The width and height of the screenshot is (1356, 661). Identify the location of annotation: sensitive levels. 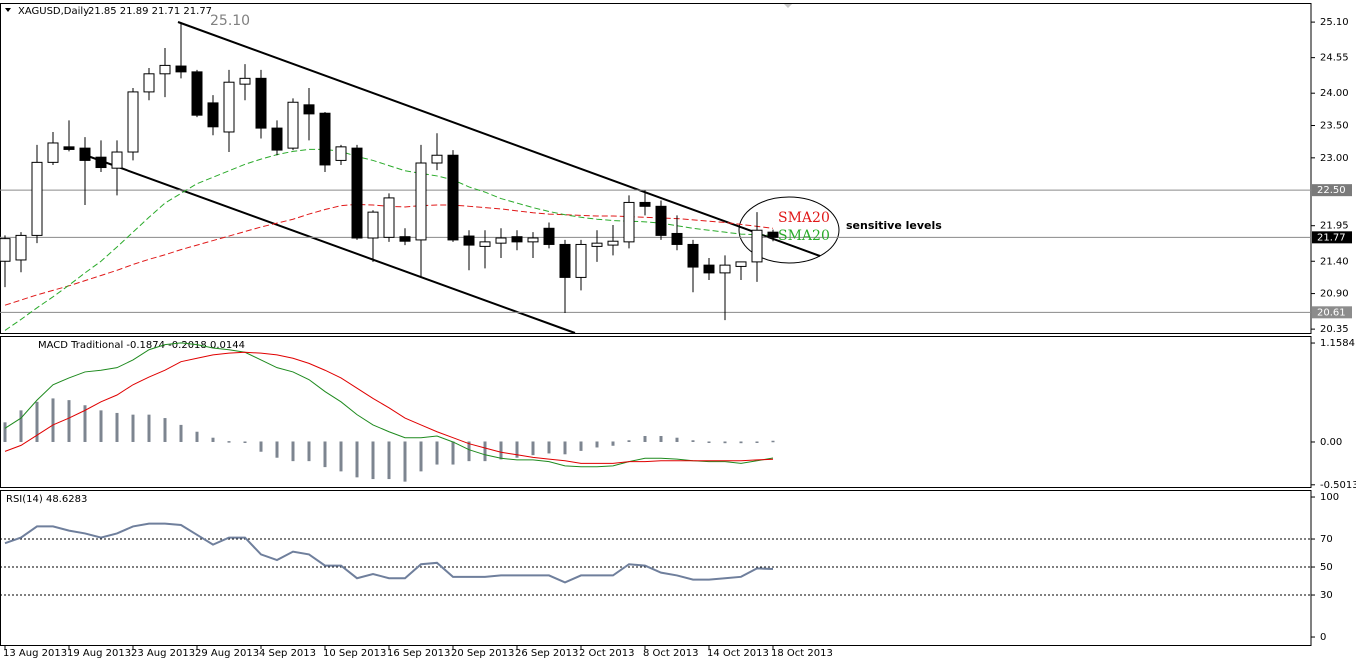
(894, 225).